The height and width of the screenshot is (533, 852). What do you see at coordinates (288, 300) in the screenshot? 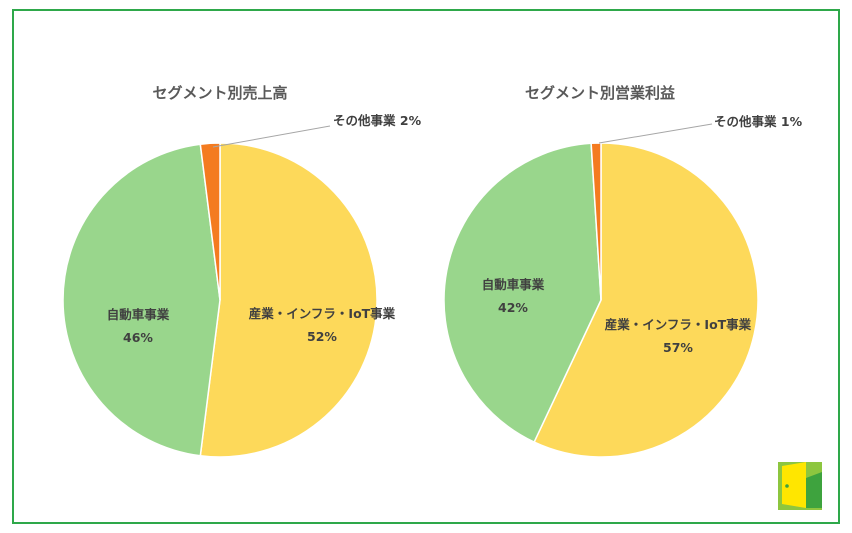
I see `slice-industry` at bounding box center [288, 300].